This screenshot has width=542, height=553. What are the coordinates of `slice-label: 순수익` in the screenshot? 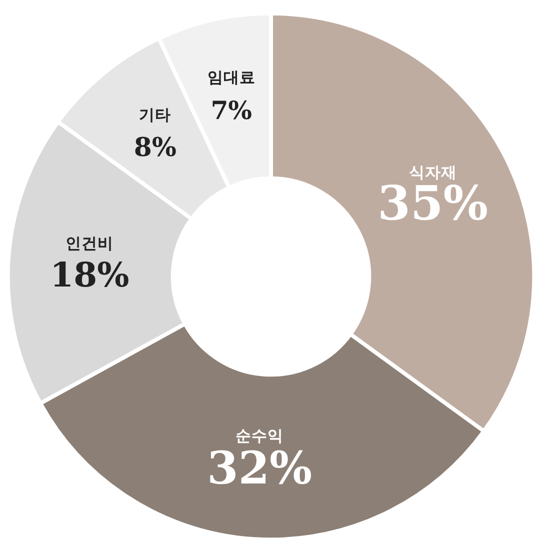 It's located at (260, 436).